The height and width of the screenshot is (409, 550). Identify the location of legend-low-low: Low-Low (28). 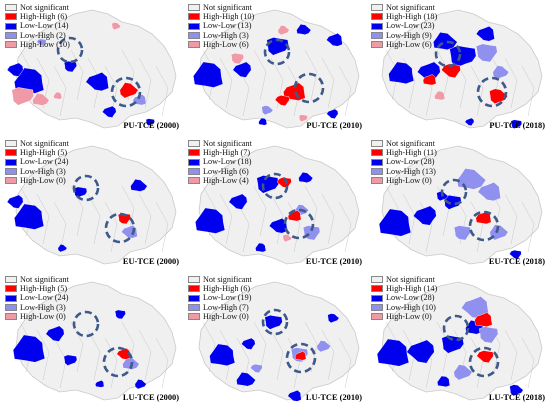
(404, 297).